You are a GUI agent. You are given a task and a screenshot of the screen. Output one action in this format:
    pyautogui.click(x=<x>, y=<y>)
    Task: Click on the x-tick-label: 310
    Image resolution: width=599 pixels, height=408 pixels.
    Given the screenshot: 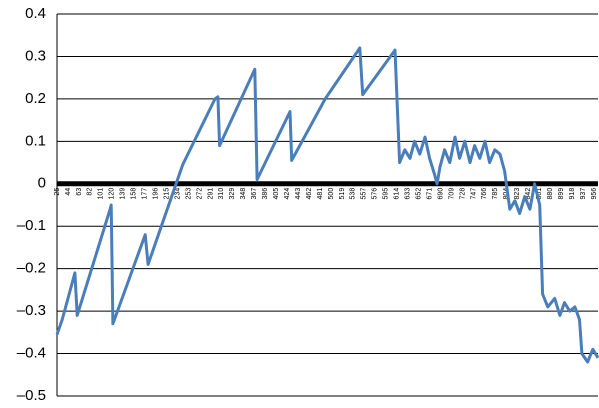 What is the action you would take?
    pyautogui.click(x=221, y=194)
    